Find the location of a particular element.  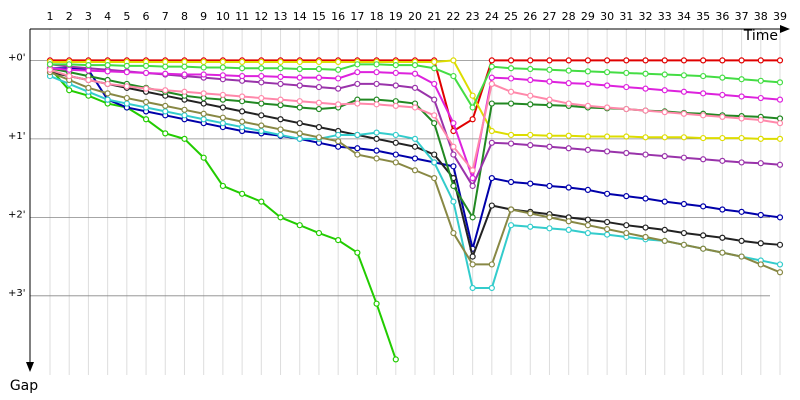

x-tick-label: 27 is located at coordinates (549, 16).